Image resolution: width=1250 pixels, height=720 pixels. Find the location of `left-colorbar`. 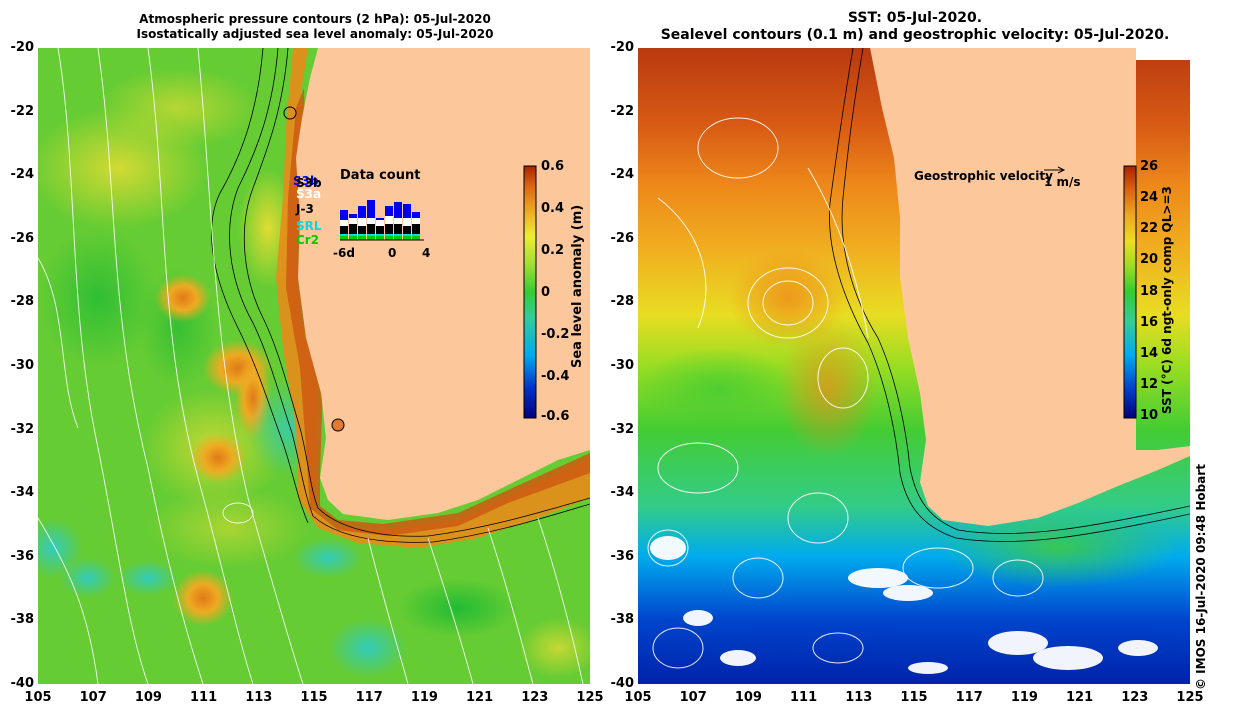

left-colorbar is located at coordinates (530, 292).